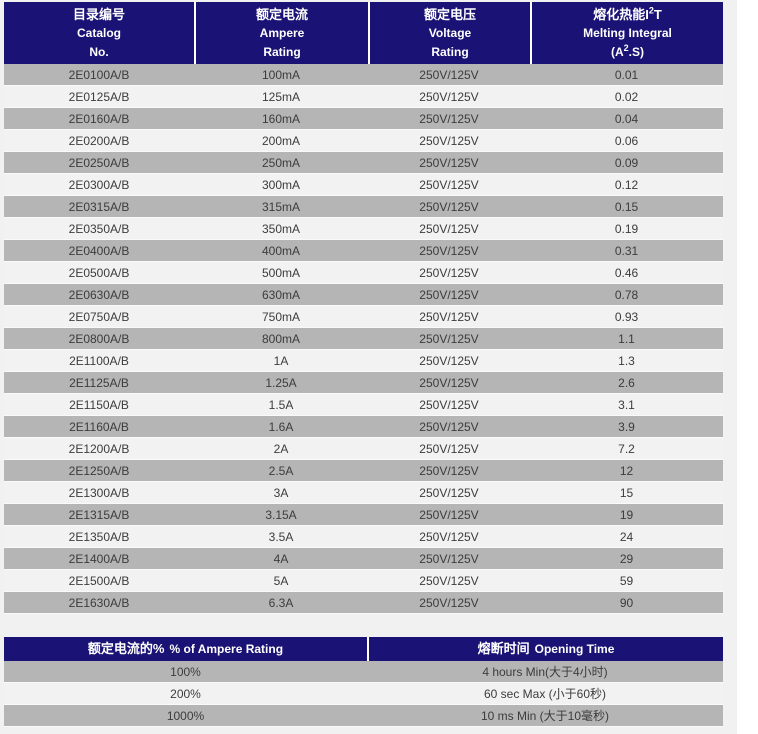  Describe the element at coordinates (281, 119) in the screenshot. I see `ampere-rating-cell: 160mA` at that location.